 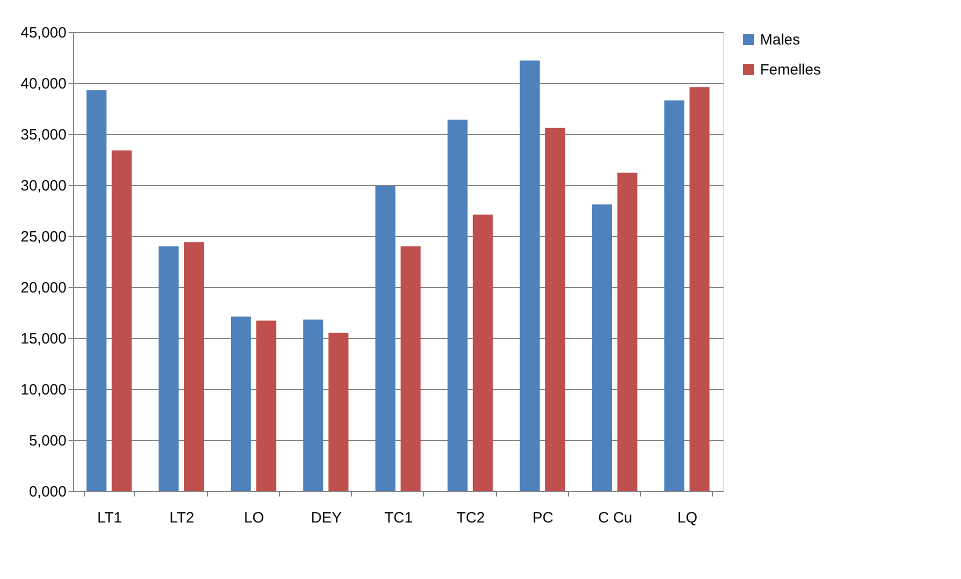 What do you see at coordinates (43, 135) in the screenshot?
I see `y-tick-label: 35,000` at bounding box center [43, 135].